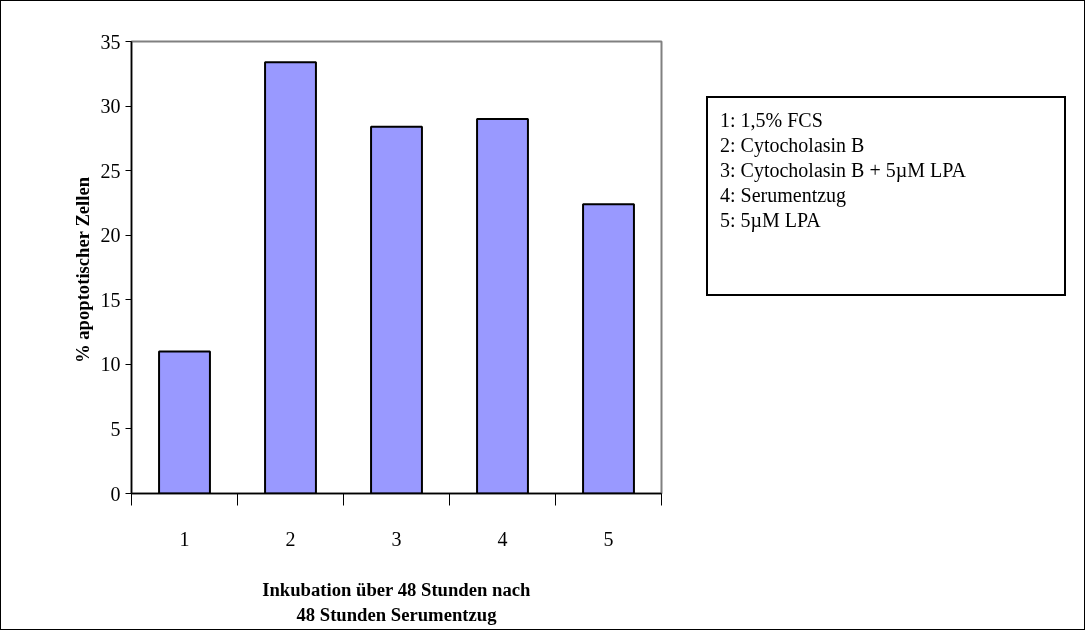  I want to click on x-axis-title: Inkubation über 48 Stunden nach 48 Stunden Serumentzug, so click(397, 601).